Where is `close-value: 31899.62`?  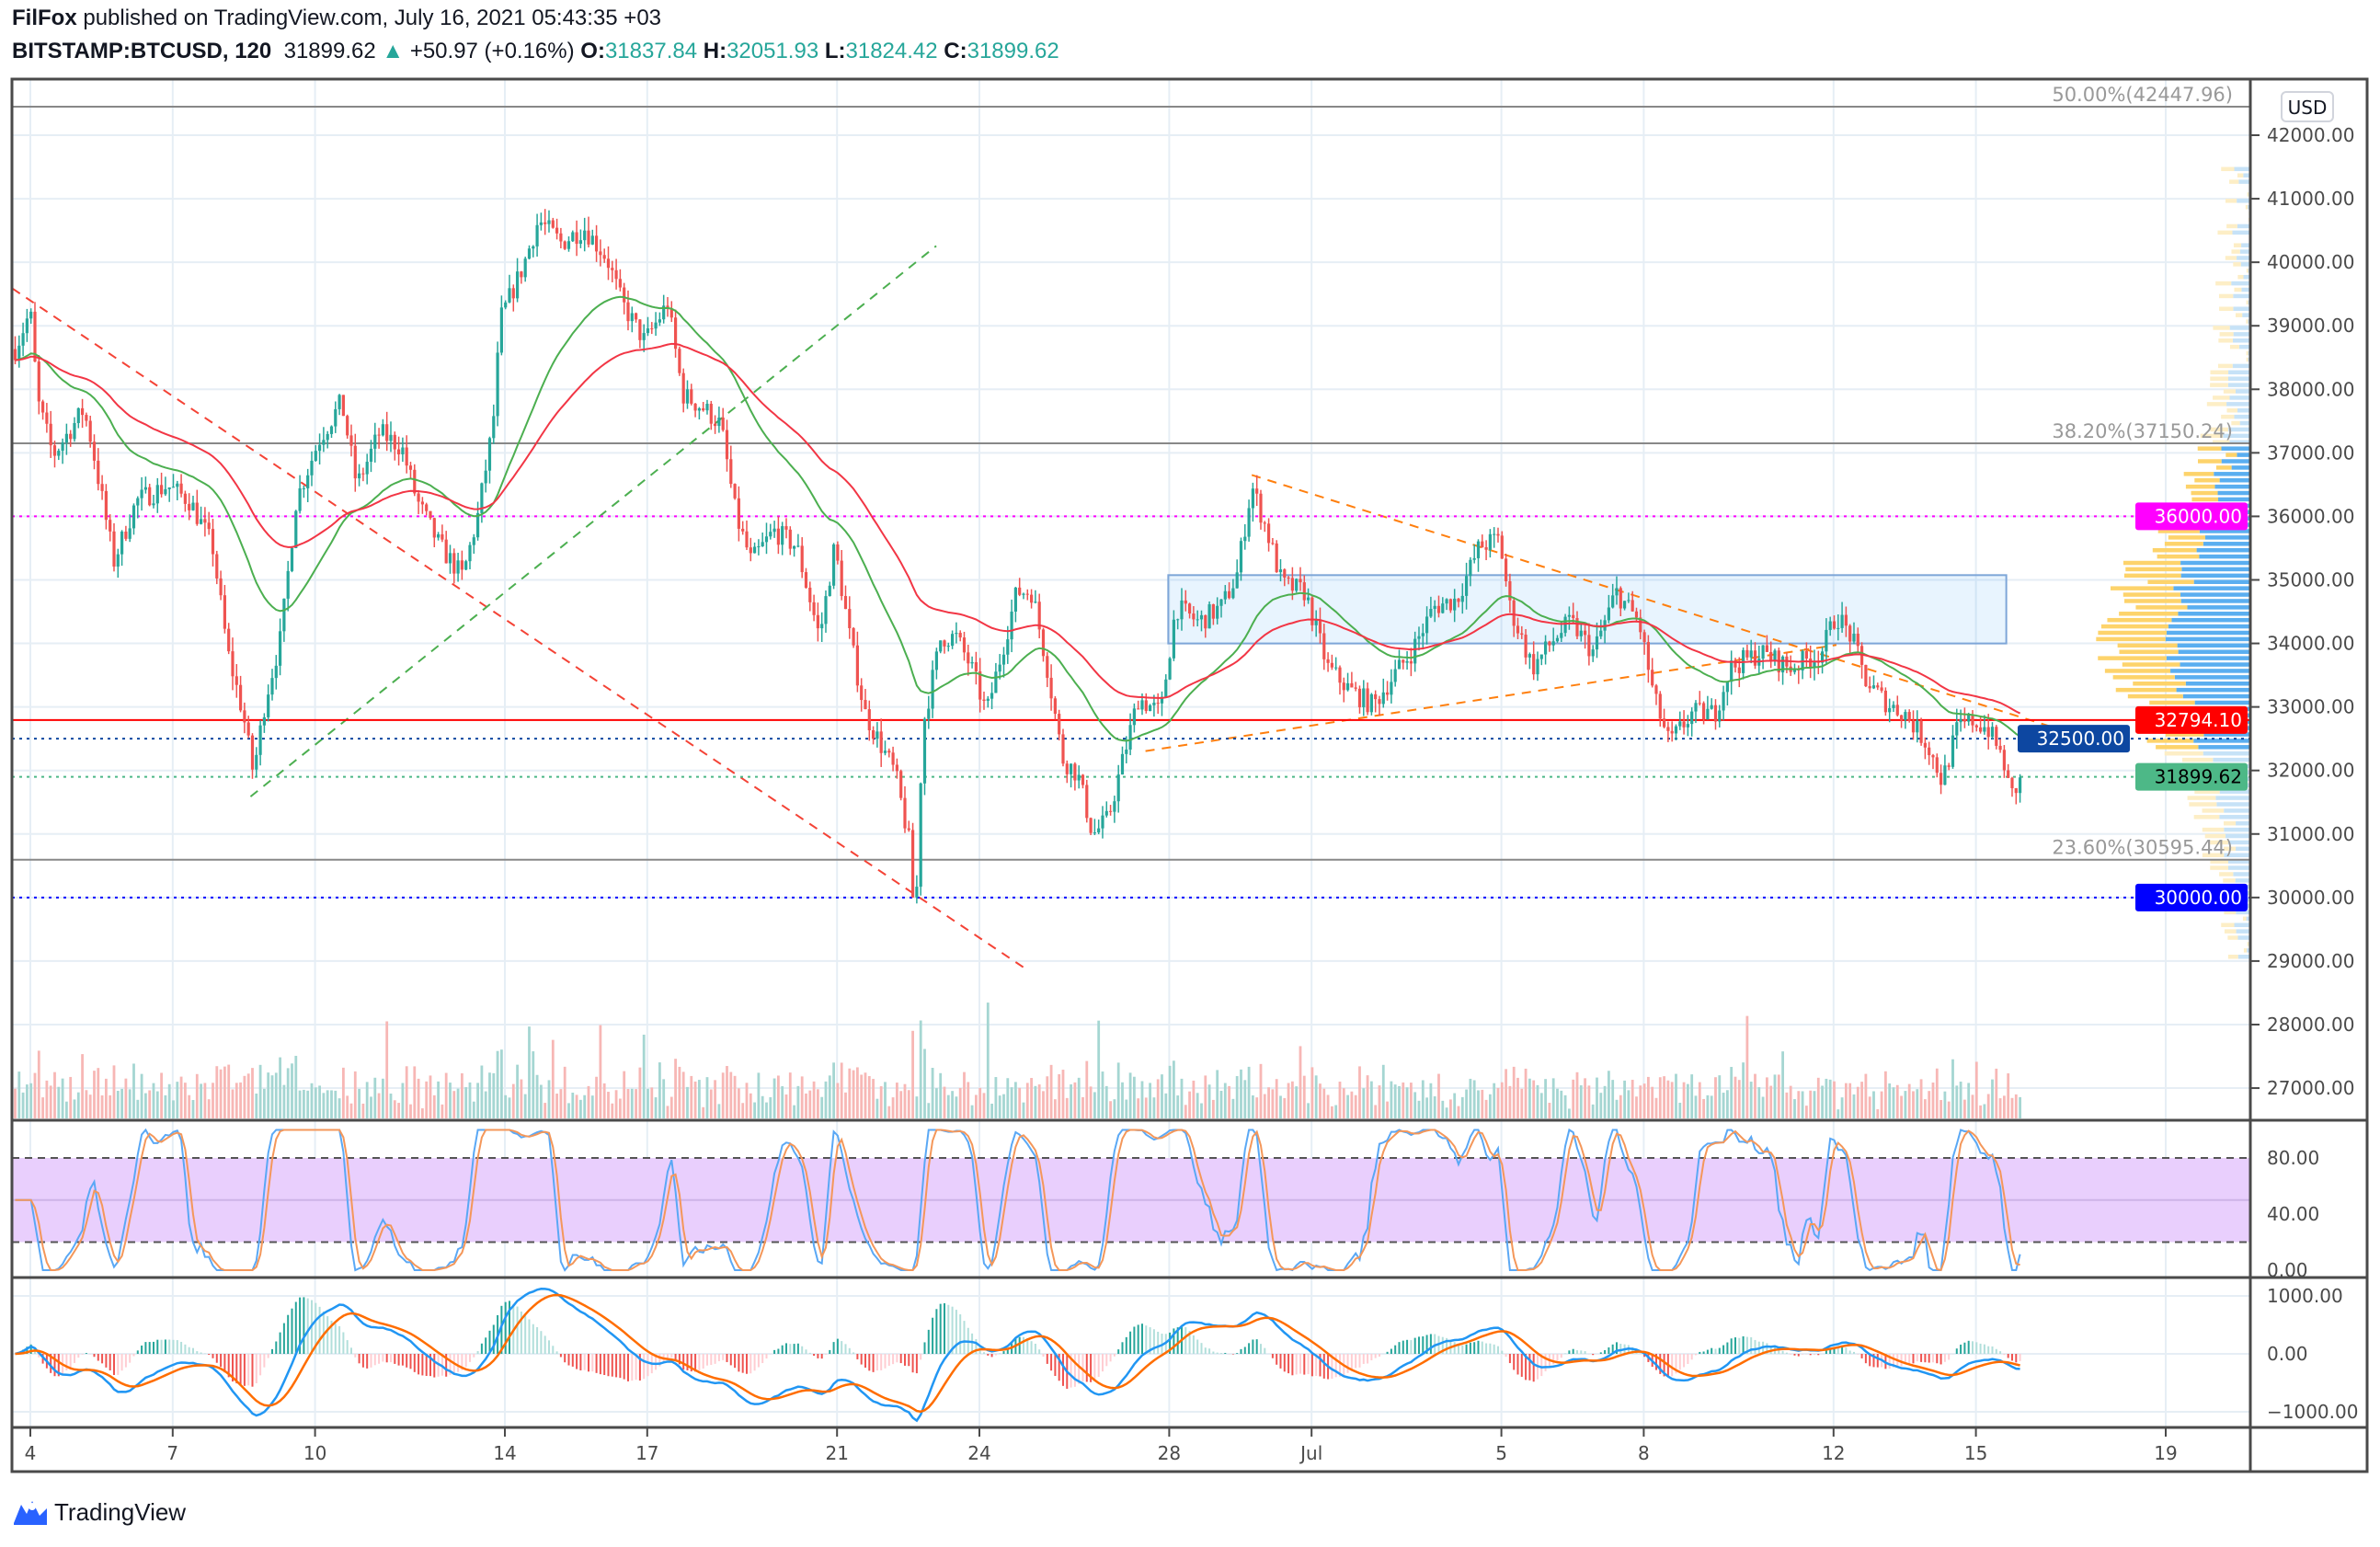
close-value: 31899.62 is located at coordinates (1013, 51).